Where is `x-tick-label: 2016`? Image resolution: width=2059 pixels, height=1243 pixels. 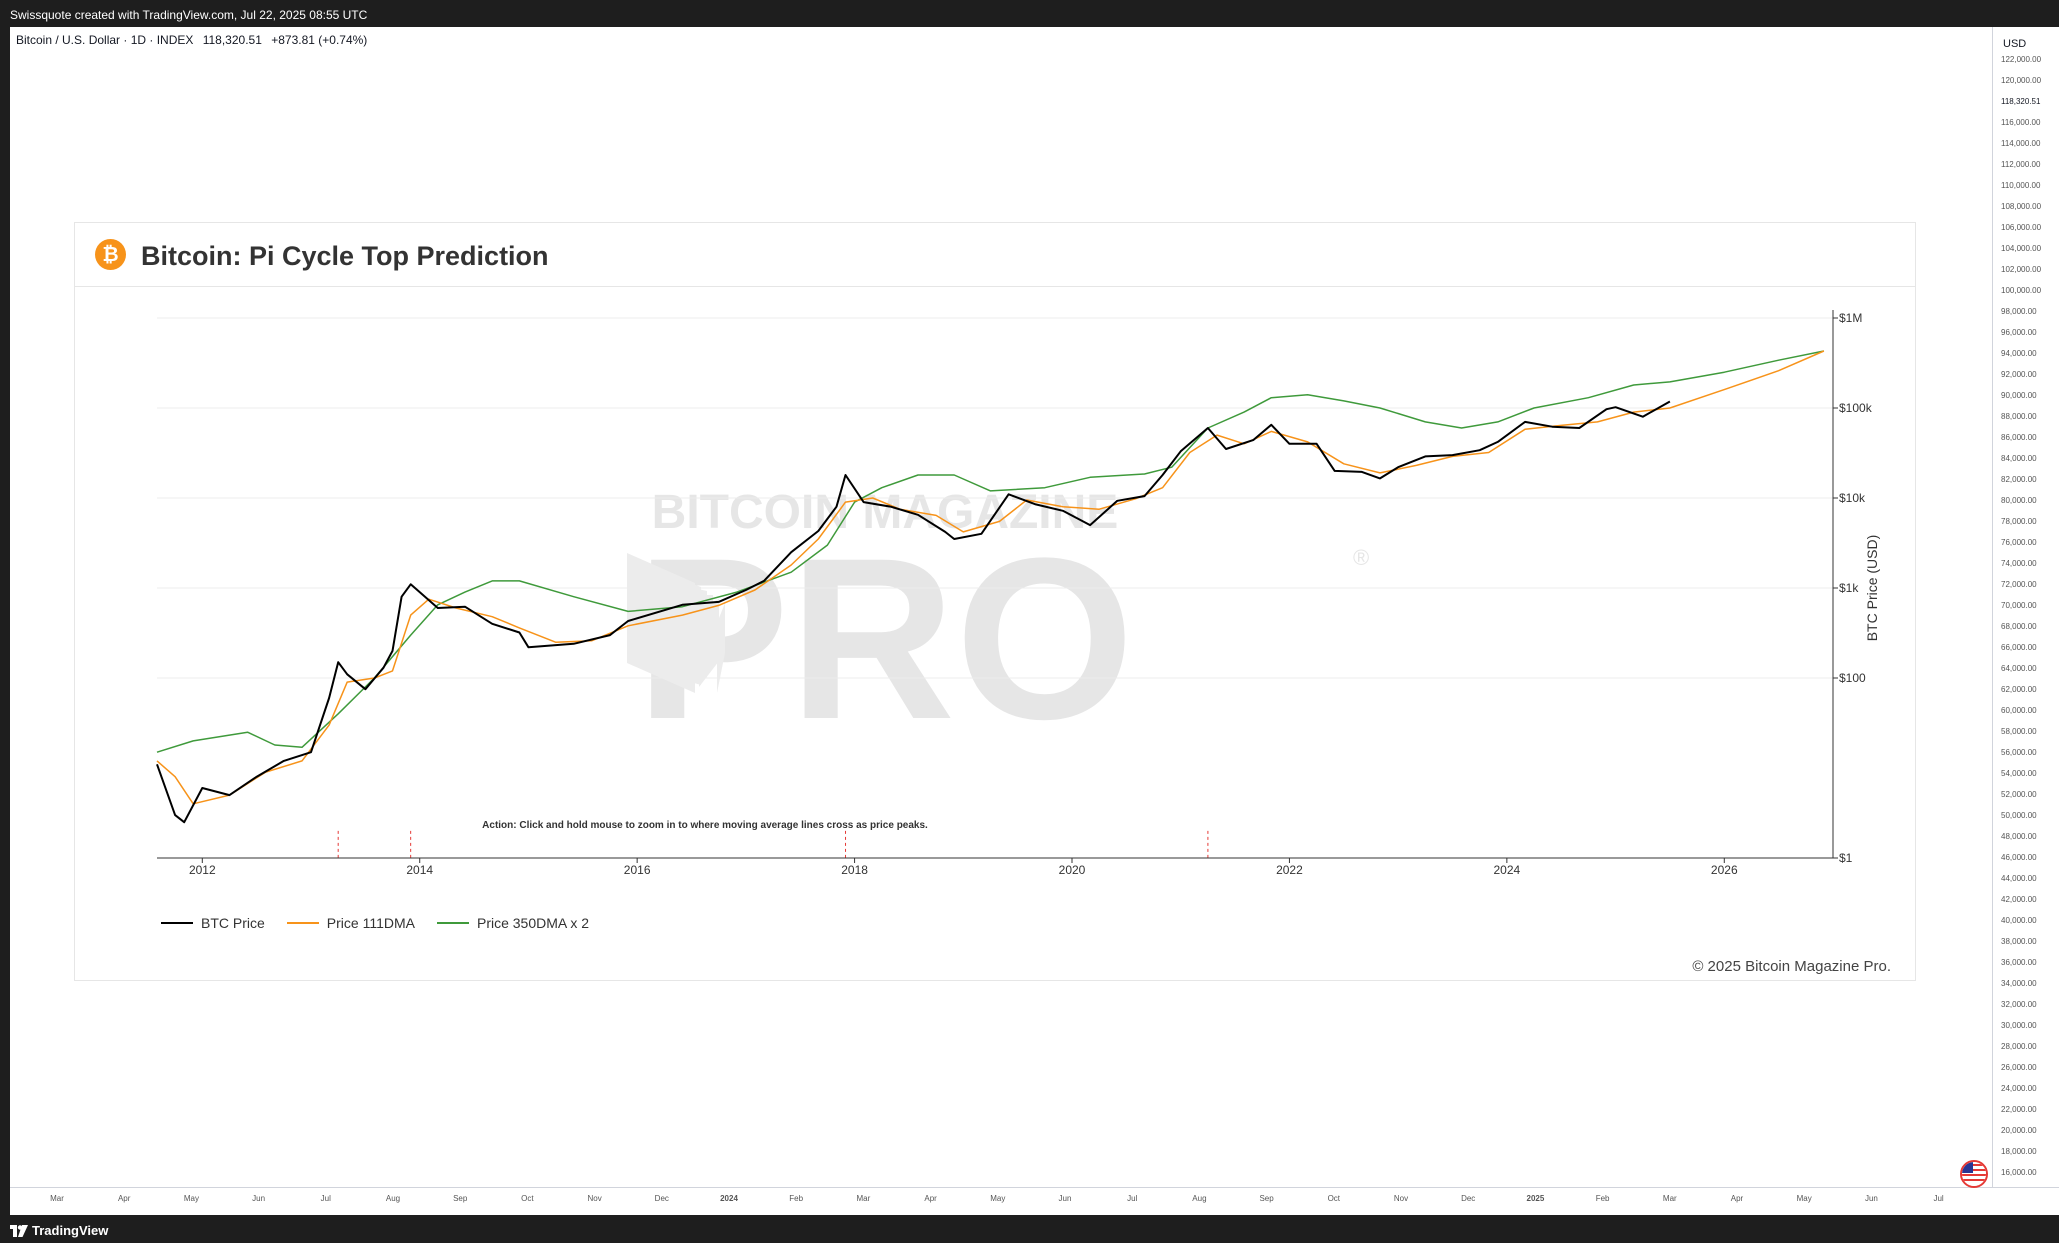 x-tick-label: 2016 is located at coordinates (637, 870).